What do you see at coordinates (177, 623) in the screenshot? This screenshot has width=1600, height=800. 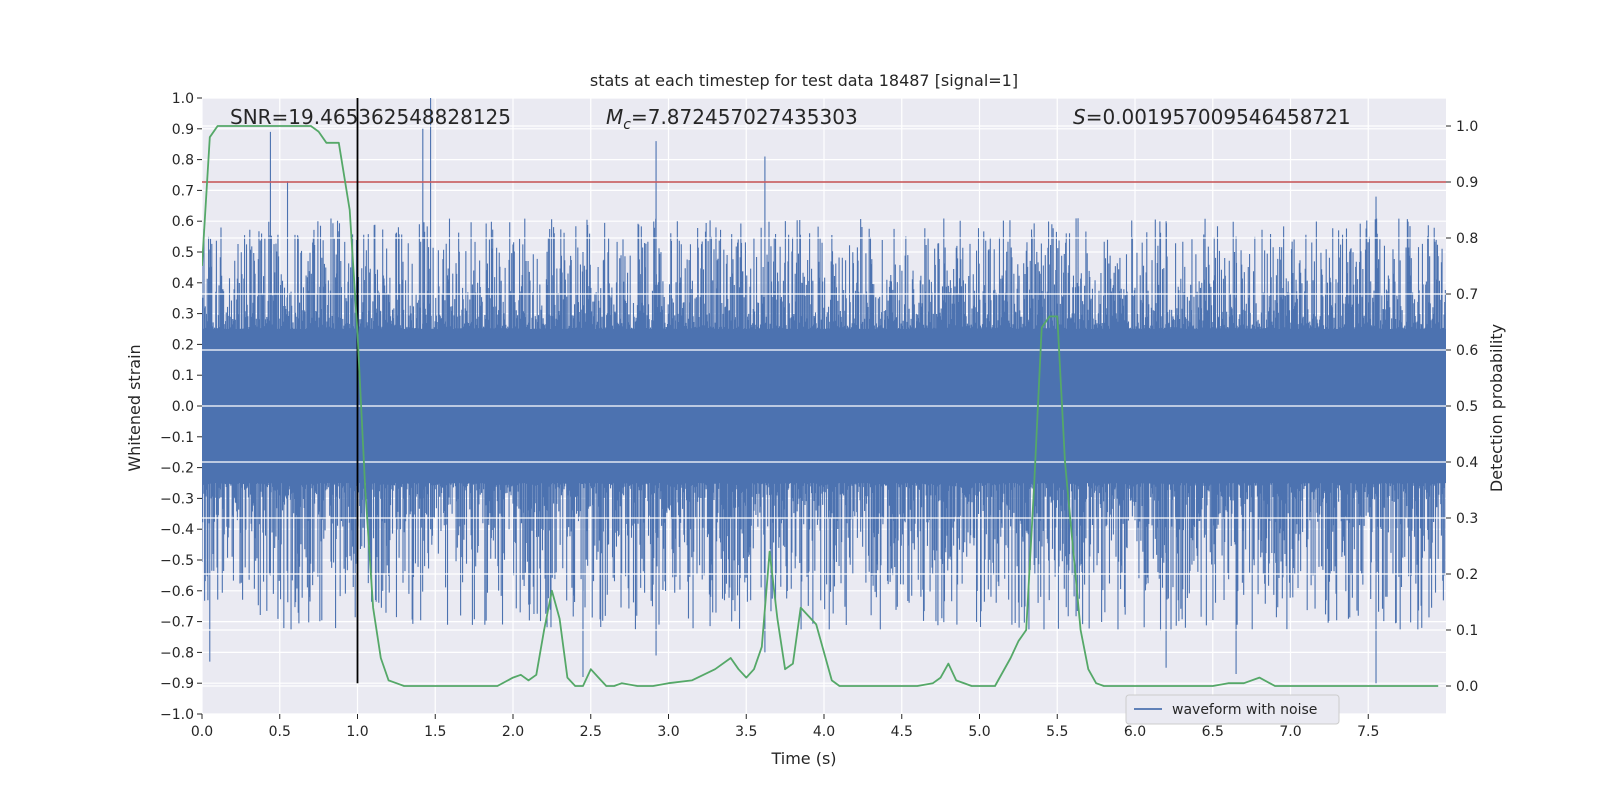 I see `y-tick-label: −0.7` at bounding box center [177, 623].